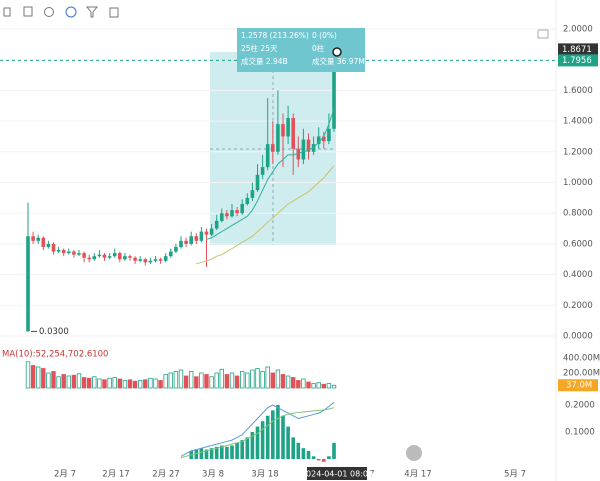  I want to click on x-tick-label: 3月 18, so click(264, 475).